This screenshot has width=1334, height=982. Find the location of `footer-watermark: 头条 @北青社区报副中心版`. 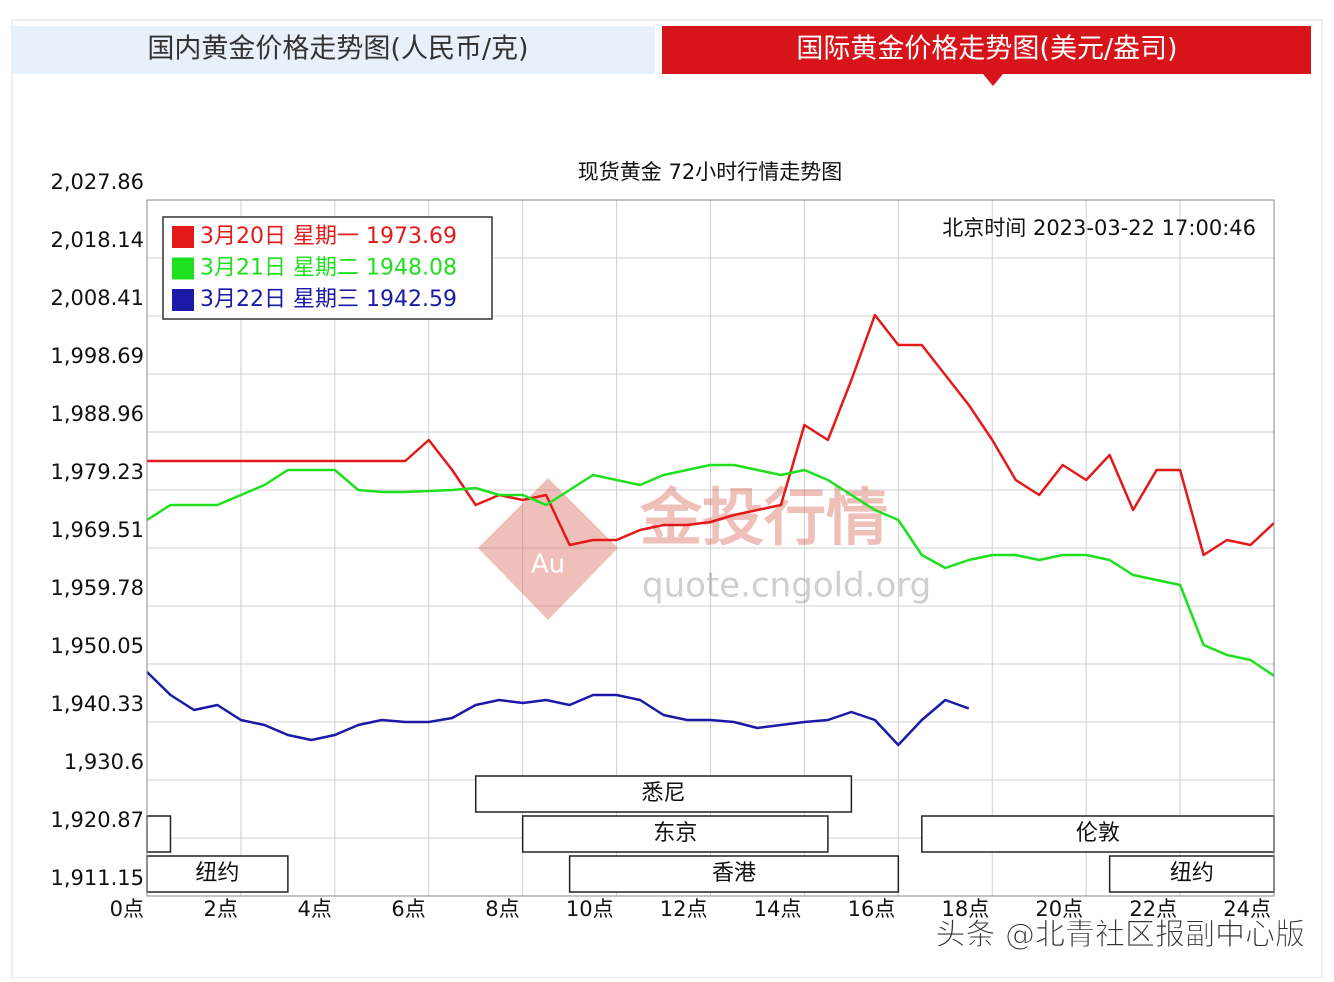

footer-watermark: 头条 @北青社区报副中心版 is located at coordinates (1120, 935).